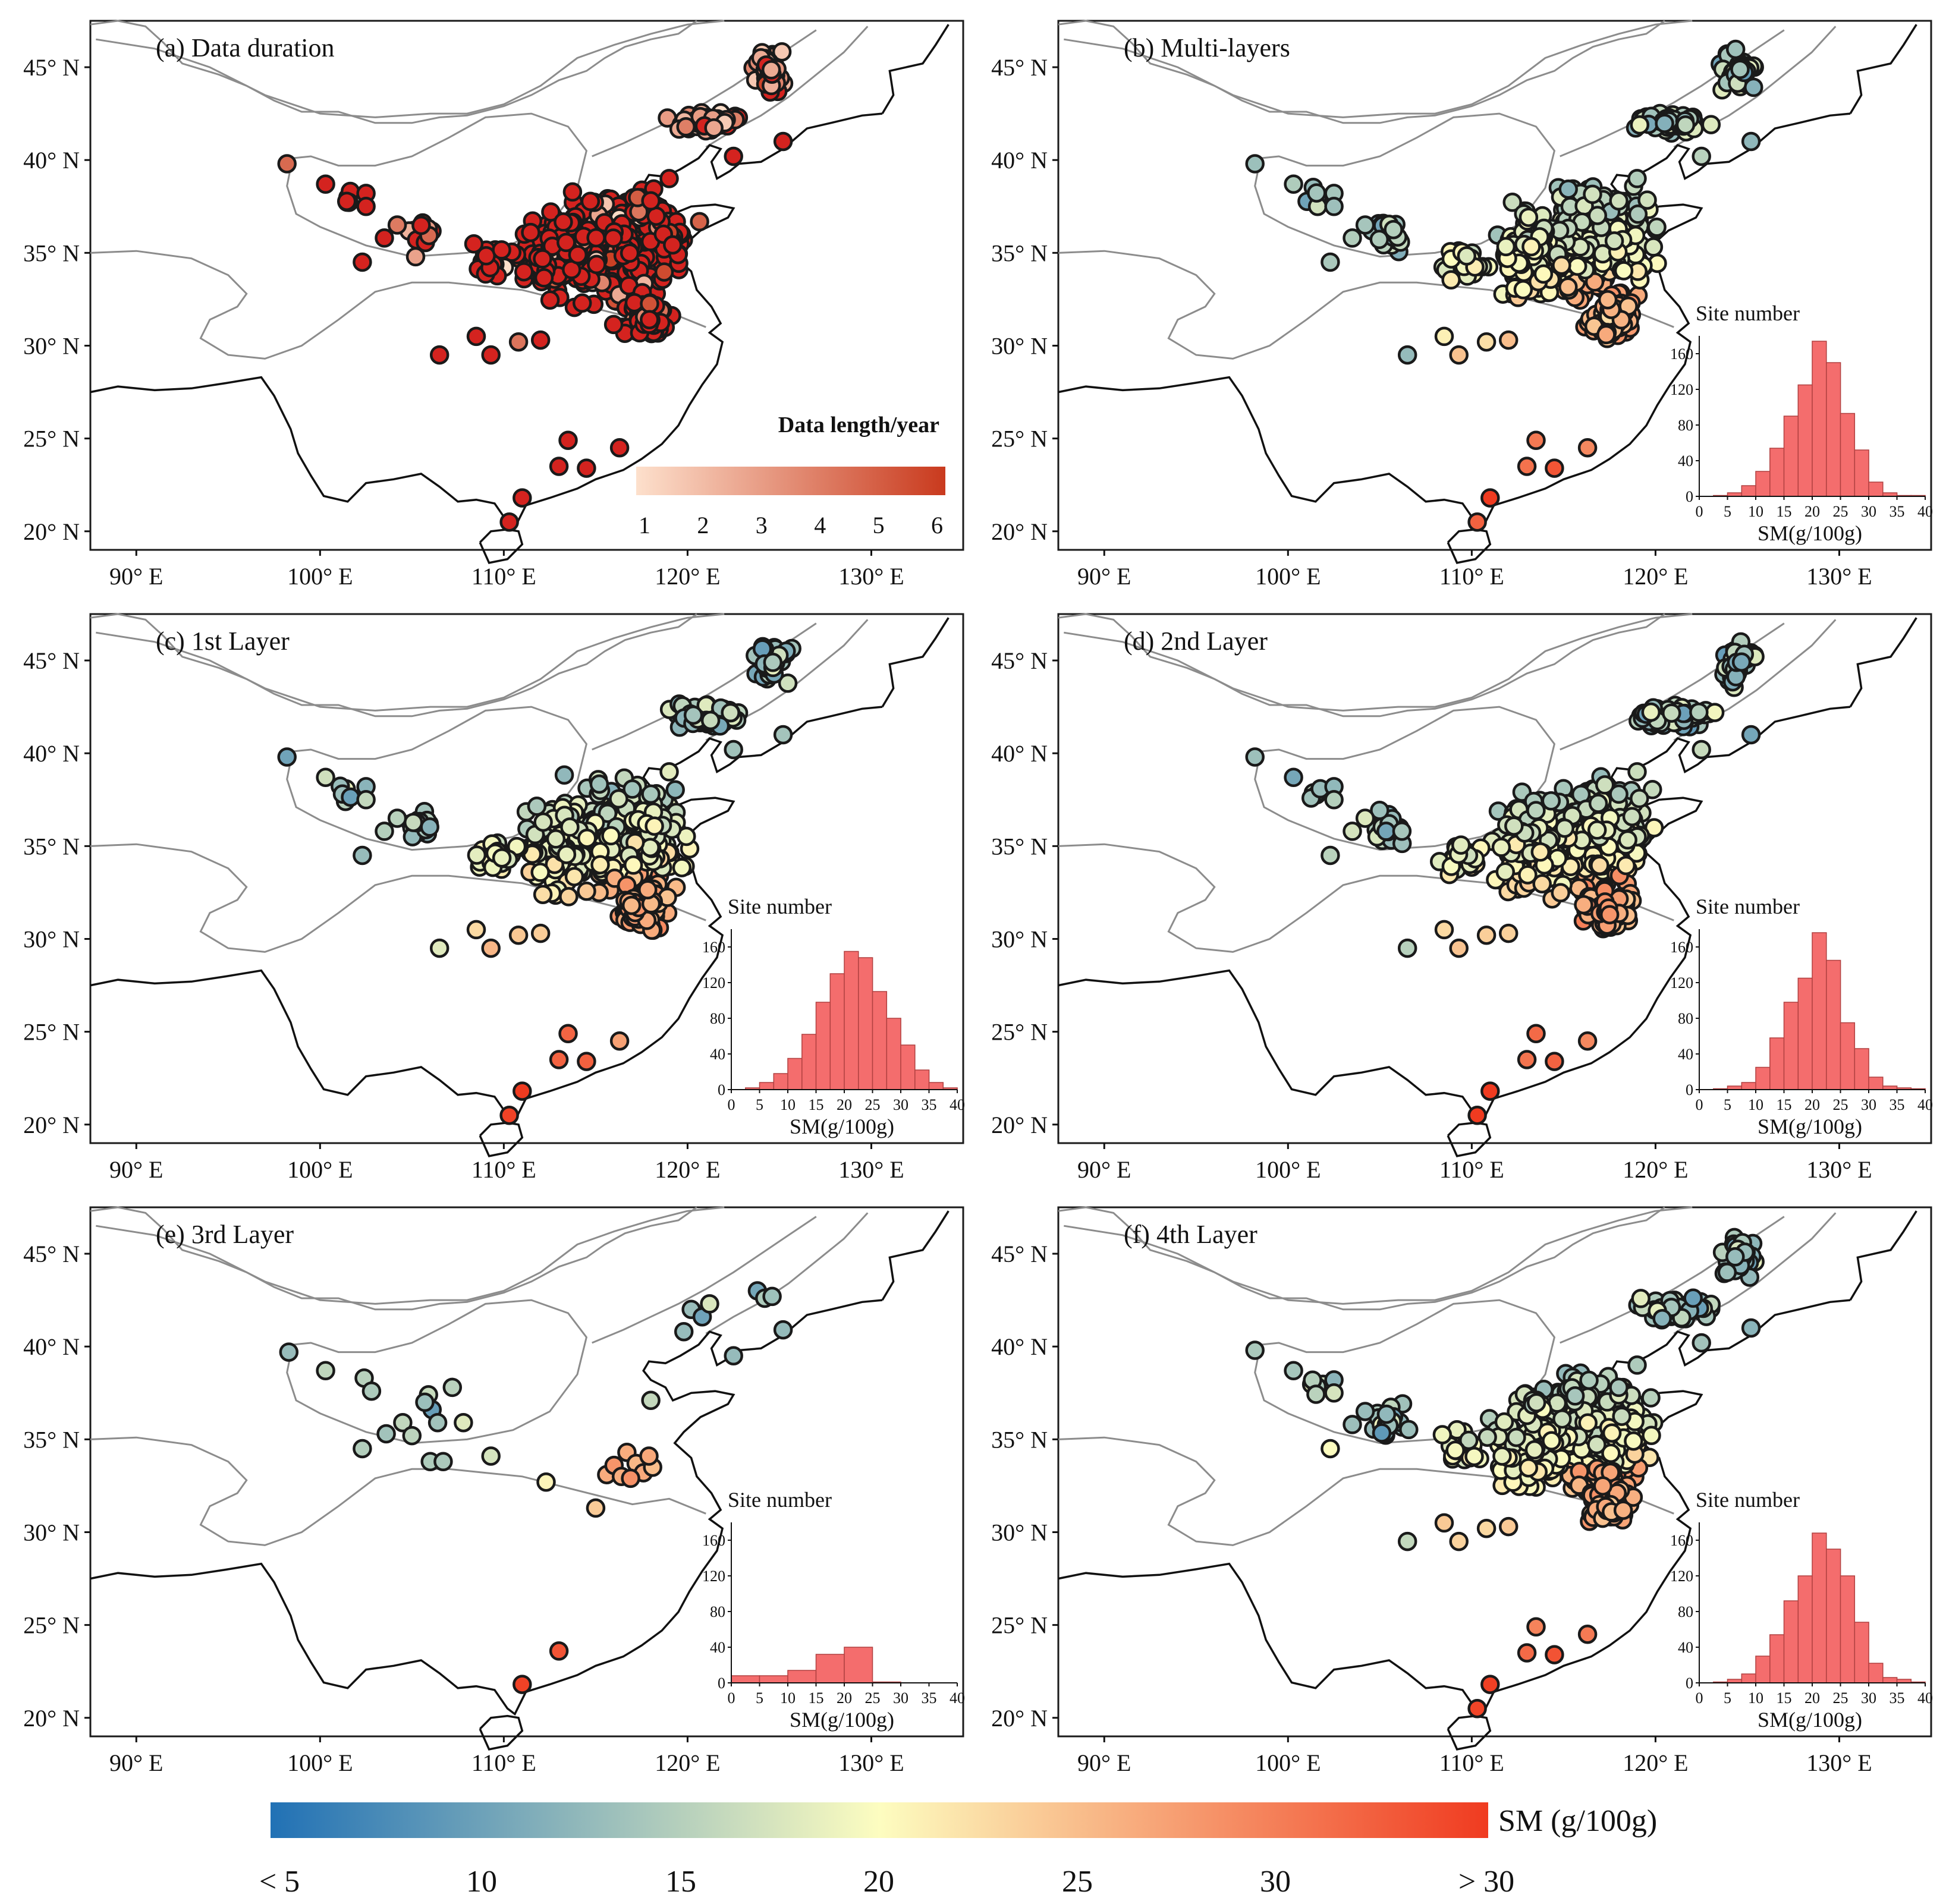 This screenshot has height=1904, width=1946. Describe the element at coordinates (816, 1104) in the screenshot. I see `histogram-x-label: 15` at that location.